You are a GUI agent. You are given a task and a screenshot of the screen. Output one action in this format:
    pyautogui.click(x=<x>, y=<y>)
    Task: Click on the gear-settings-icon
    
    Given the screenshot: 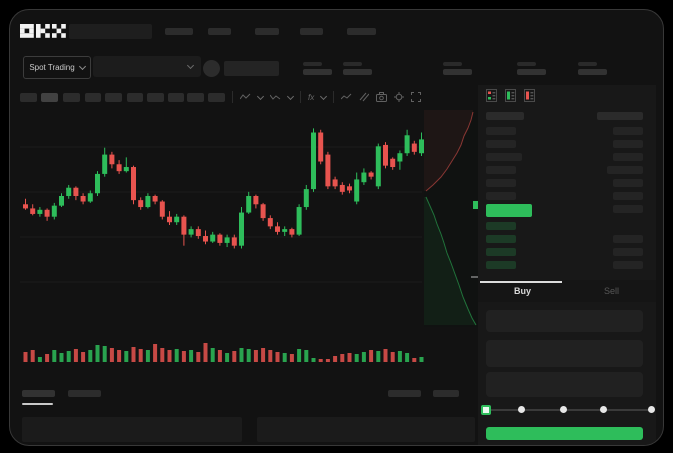 What is the action you would take?
    pyautogui.click(x=399, y=97)
    